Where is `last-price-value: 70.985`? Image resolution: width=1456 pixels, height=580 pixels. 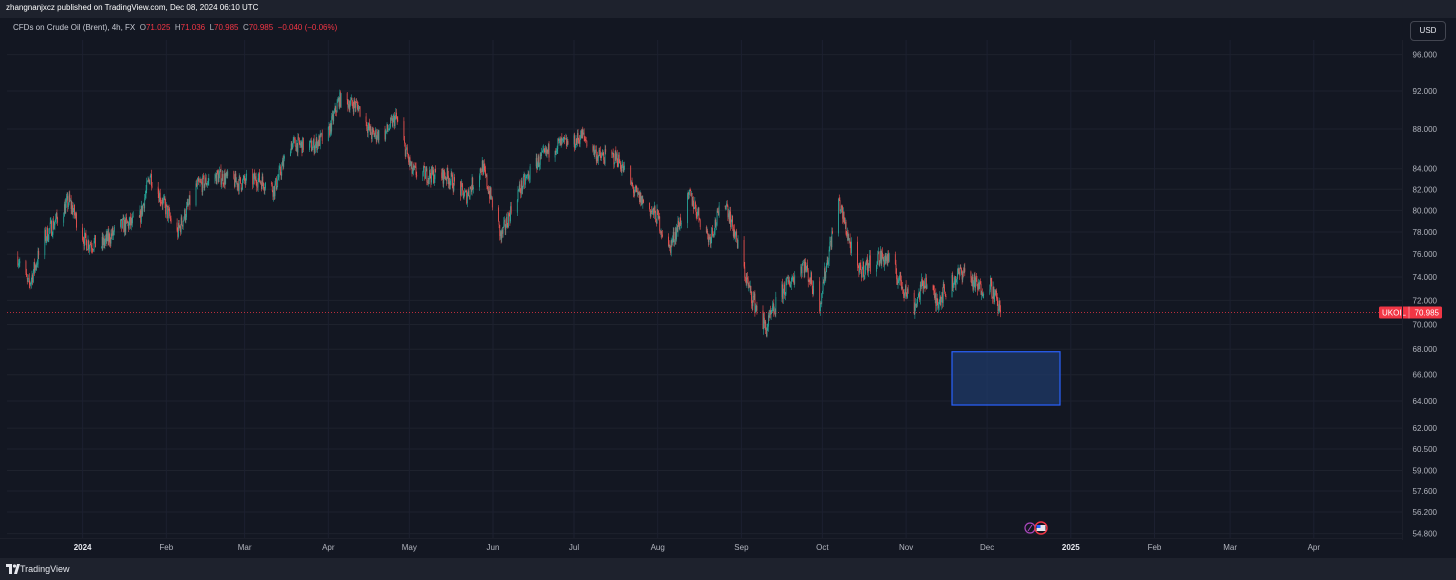
last-price-value: 70.985 is located at coordinates (1427, 313).